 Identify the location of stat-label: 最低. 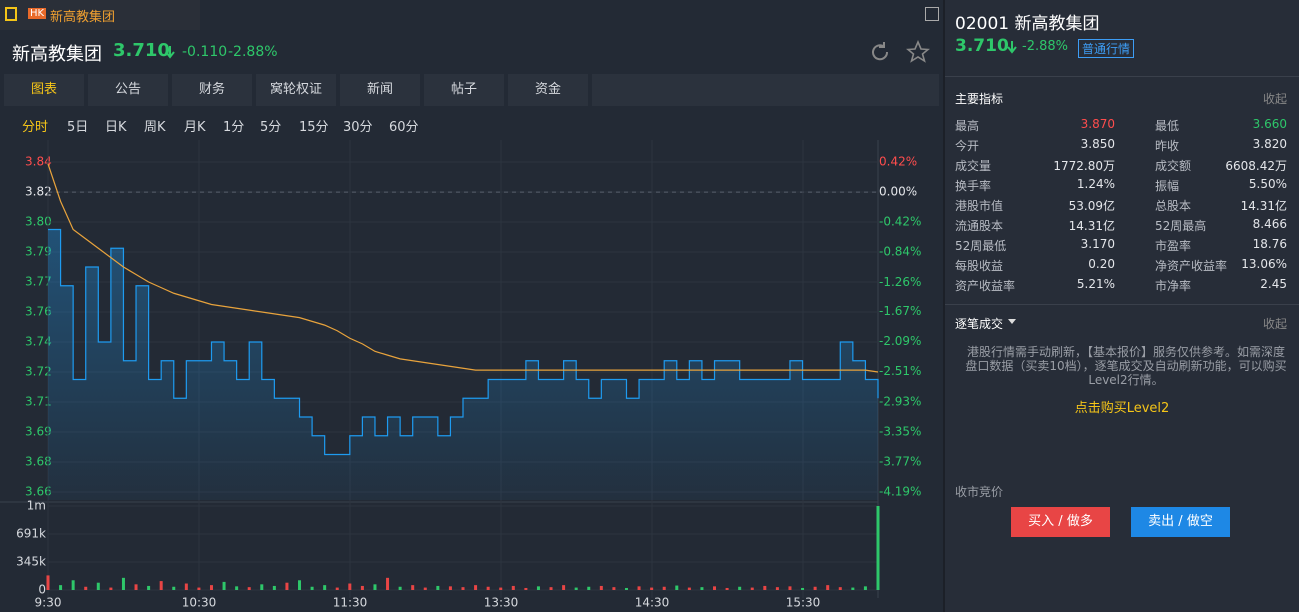
(1167, 126).